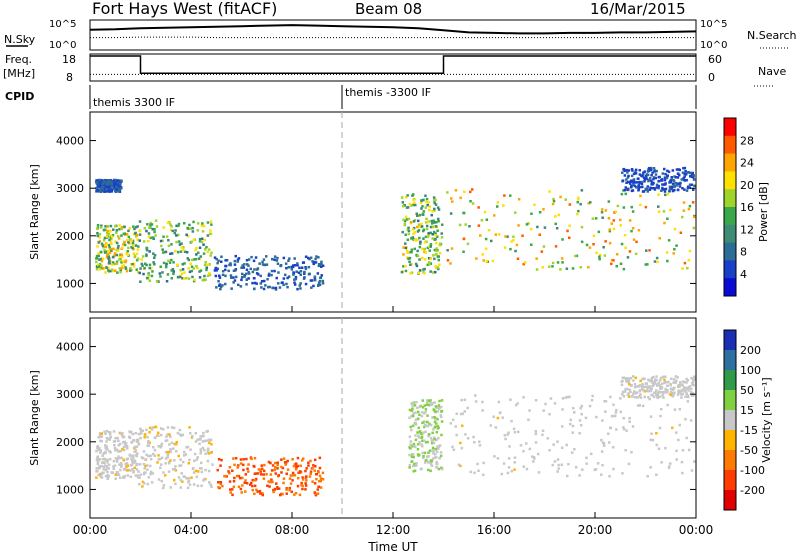 Image resolution: width=800 pixels, height=554 pixels. I want to click on cpid-label: CPID, so click(19, 96).